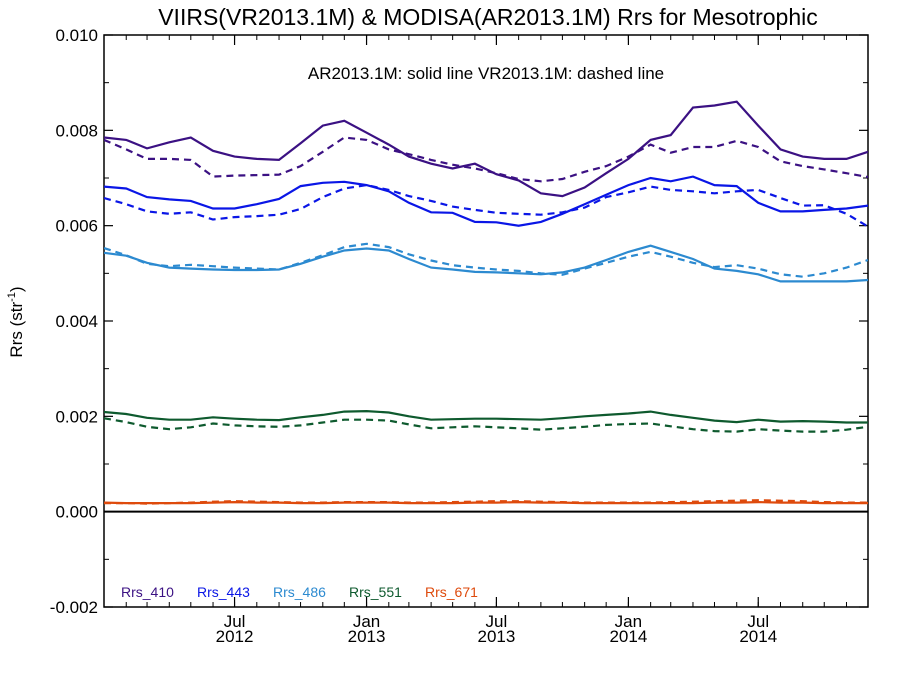 This screenshot has height=675, width=900. What do you see at coordinates (76, 416) in the screenshot?
I see `y-tick-label: 0.002` at bounding box center [76, 416].